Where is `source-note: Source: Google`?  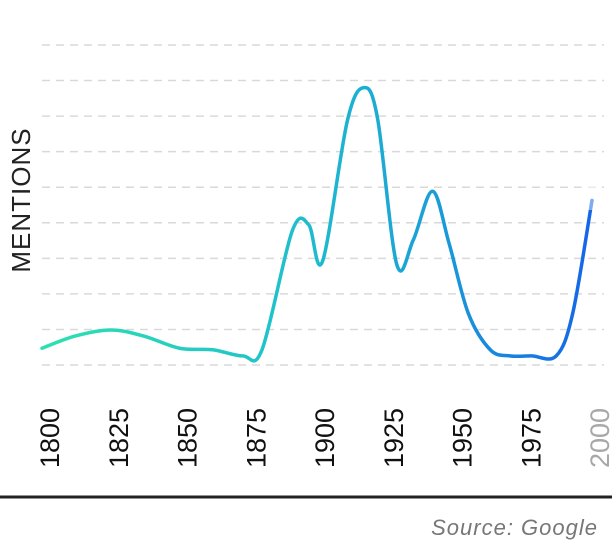
source-note: Source: Google is located at coordinates (514, 527).